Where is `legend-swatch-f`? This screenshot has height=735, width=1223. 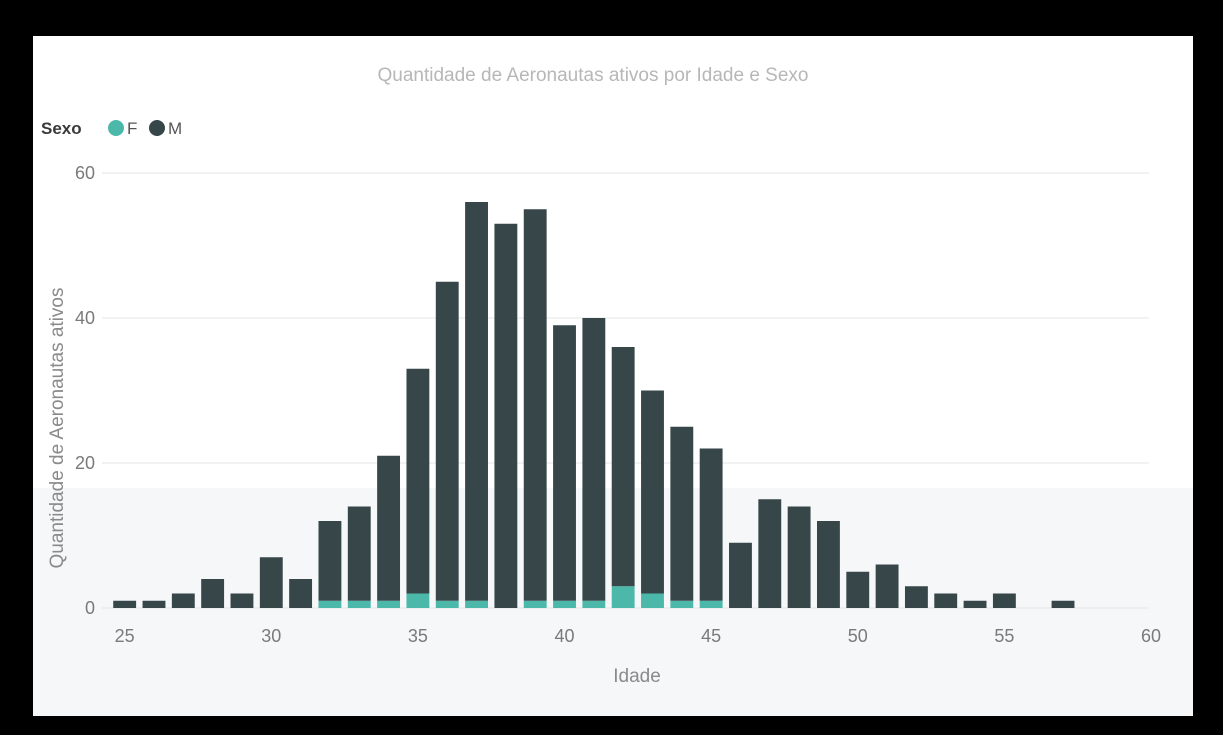
legend-swatch-f is located at coordinates (116, 128).